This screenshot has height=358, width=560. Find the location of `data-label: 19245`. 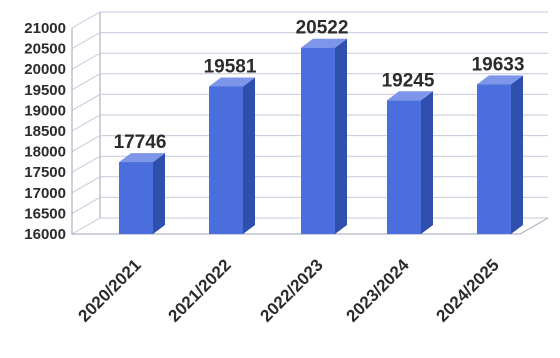

data-label: 19245 is located at coordinates (408, 80).